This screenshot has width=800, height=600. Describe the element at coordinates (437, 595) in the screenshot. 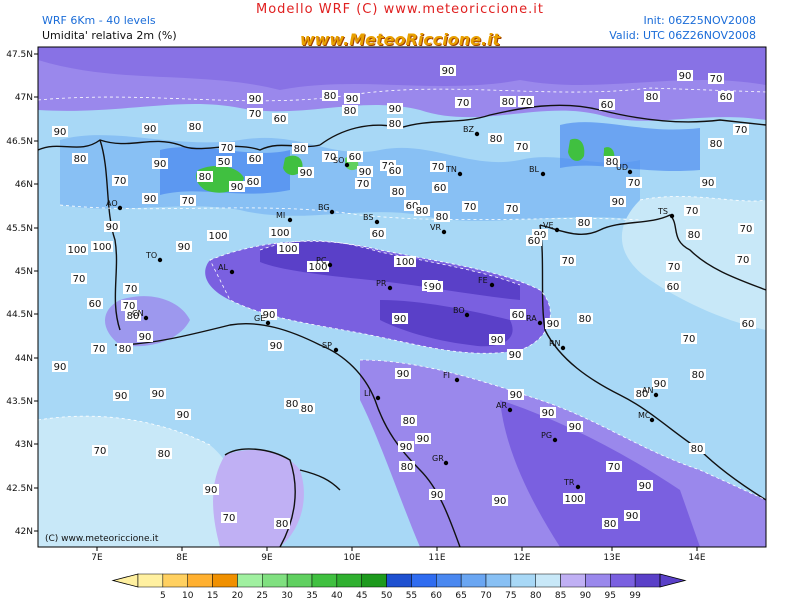

I see `colorbar-tick-label: 60` at that location.